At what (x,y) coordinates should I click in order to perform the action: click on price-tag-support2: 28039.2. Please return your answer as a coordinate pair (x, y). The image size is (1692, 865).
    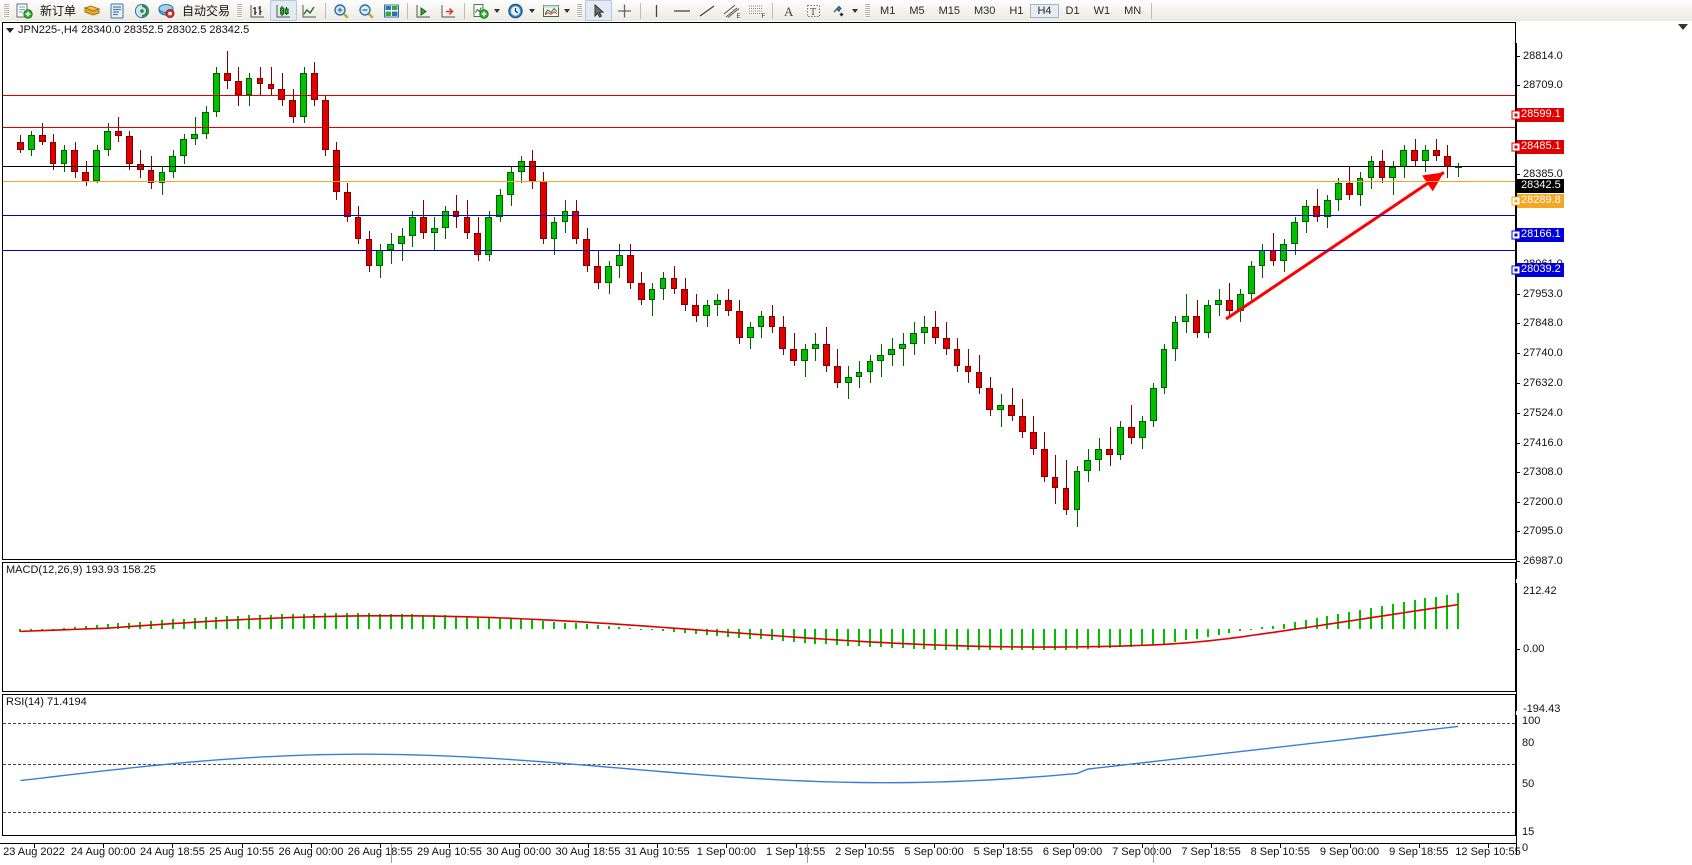
    Looking at the image, I should click on (1540, 270).